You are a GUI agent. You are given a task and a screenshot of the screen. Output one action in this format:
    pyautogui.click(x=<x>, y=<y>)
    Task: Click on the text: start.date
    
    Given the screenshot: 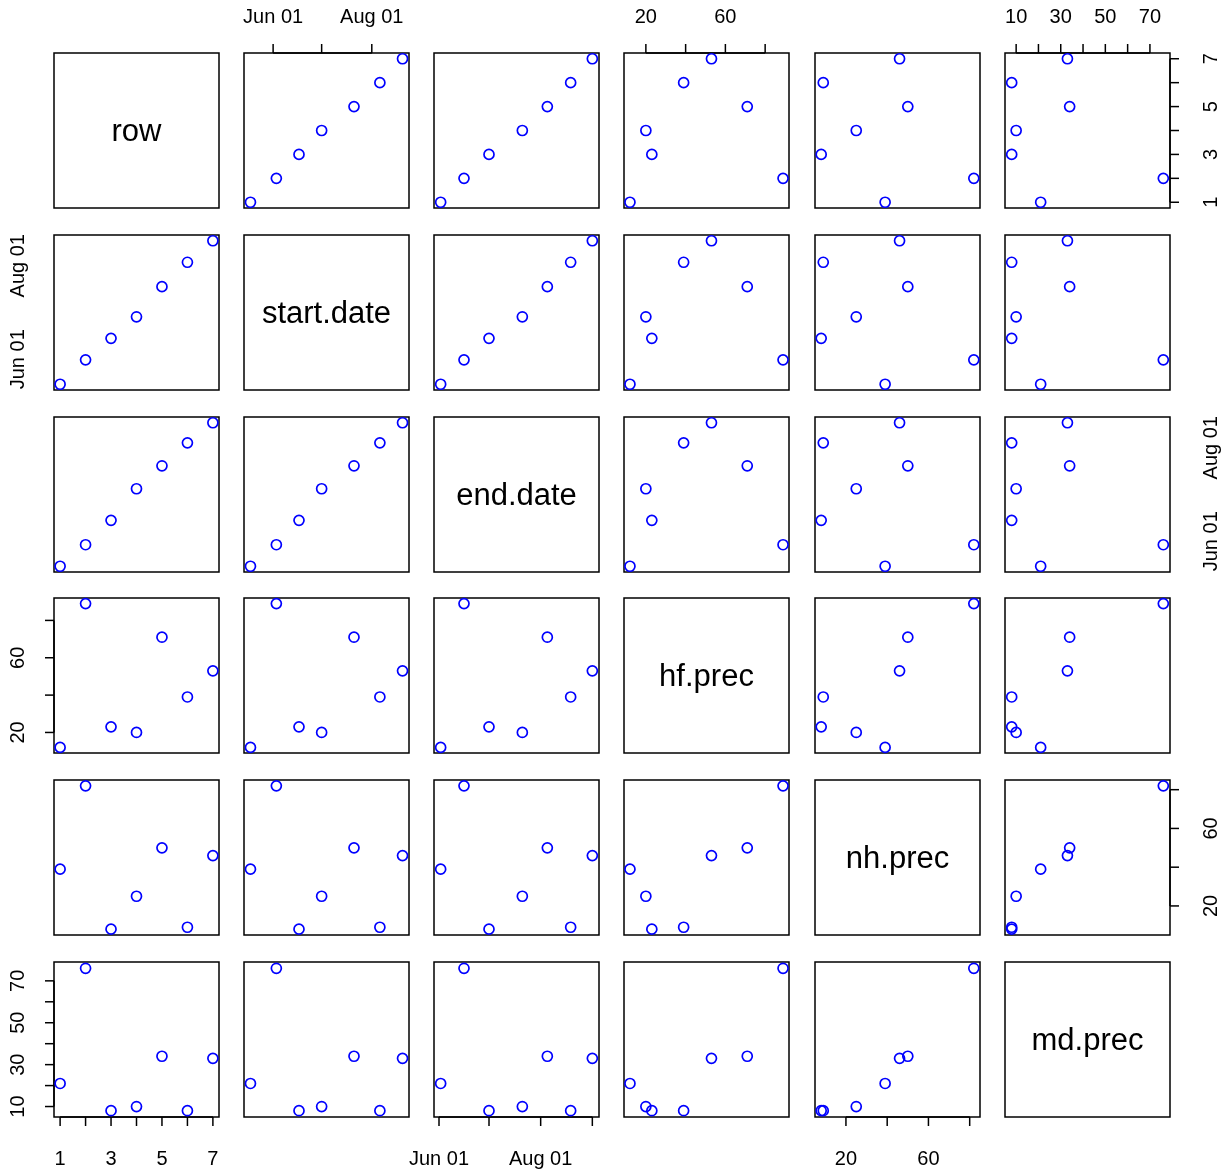 What is the action you would take?
    pyautogui.click(x=326, y=312)
    